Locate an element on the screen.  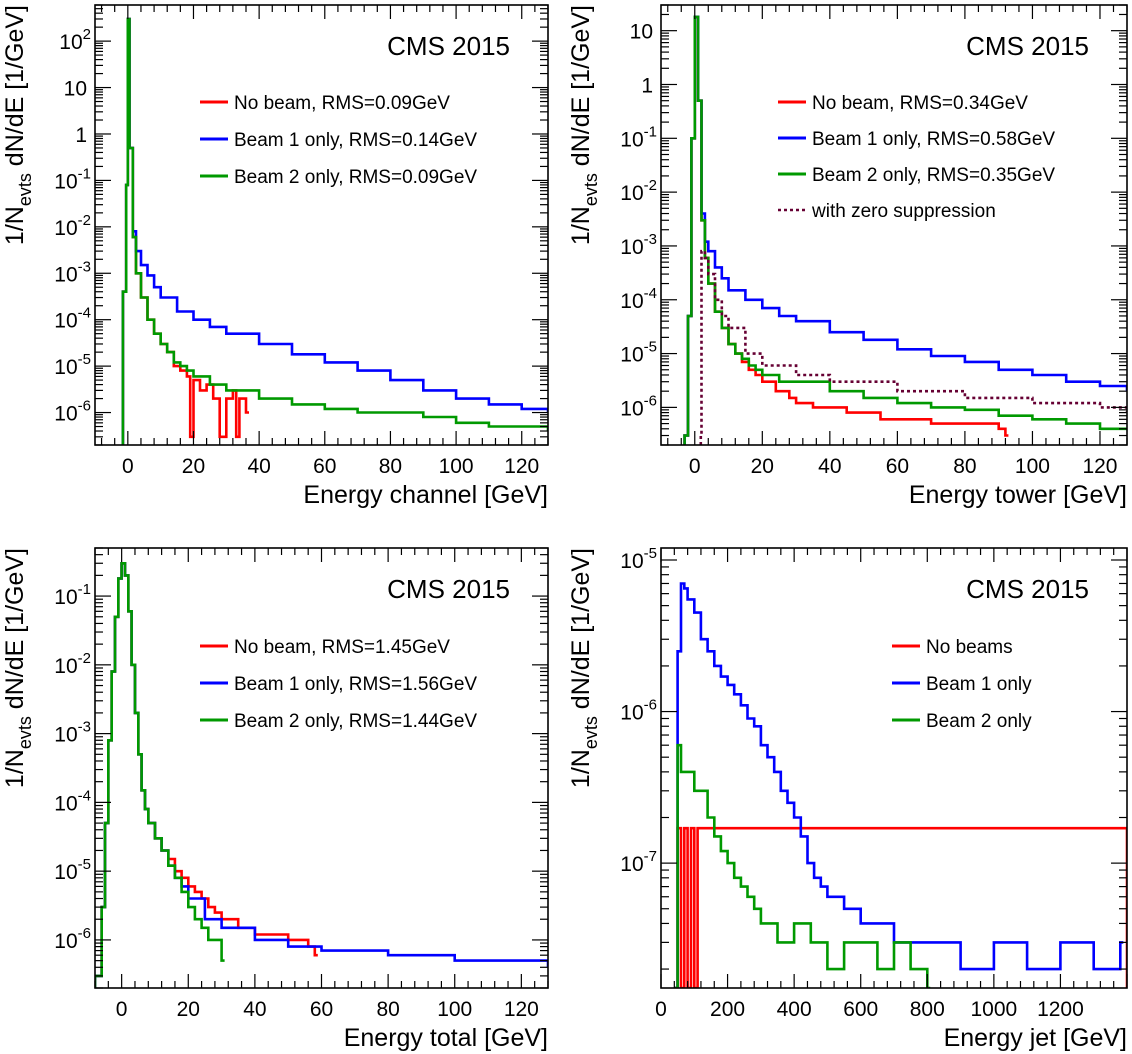
legend-entry: with zero suppression is located at coordinates (903, 211).